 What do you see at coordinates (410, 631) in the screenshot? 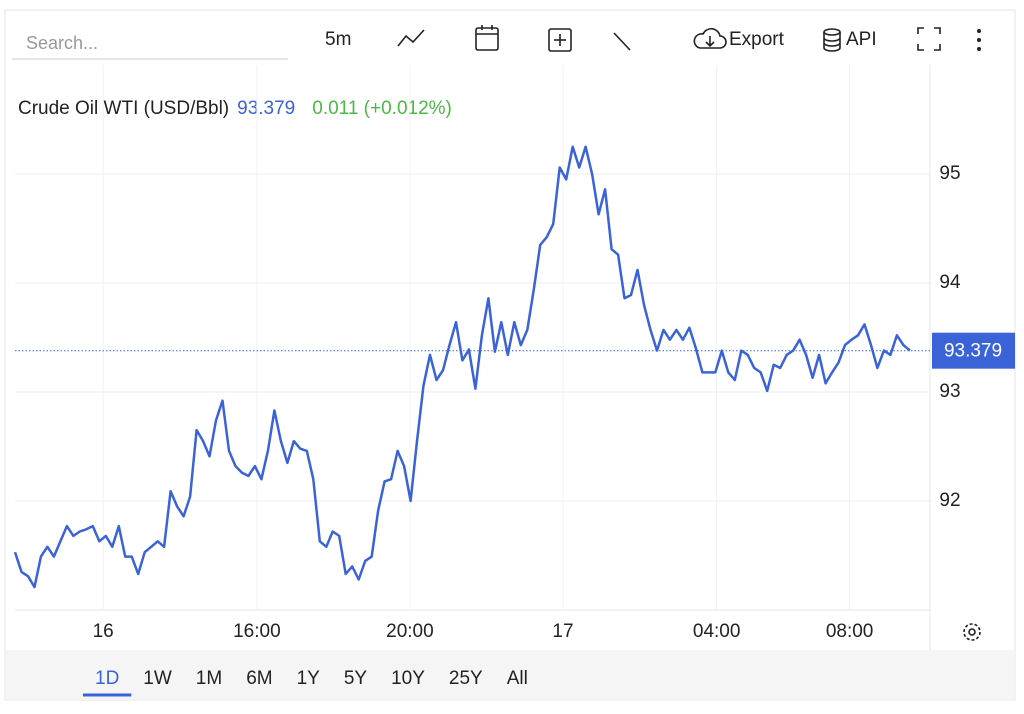
I see `x-tick-label: 20:00` at bounding box center [410, 631].